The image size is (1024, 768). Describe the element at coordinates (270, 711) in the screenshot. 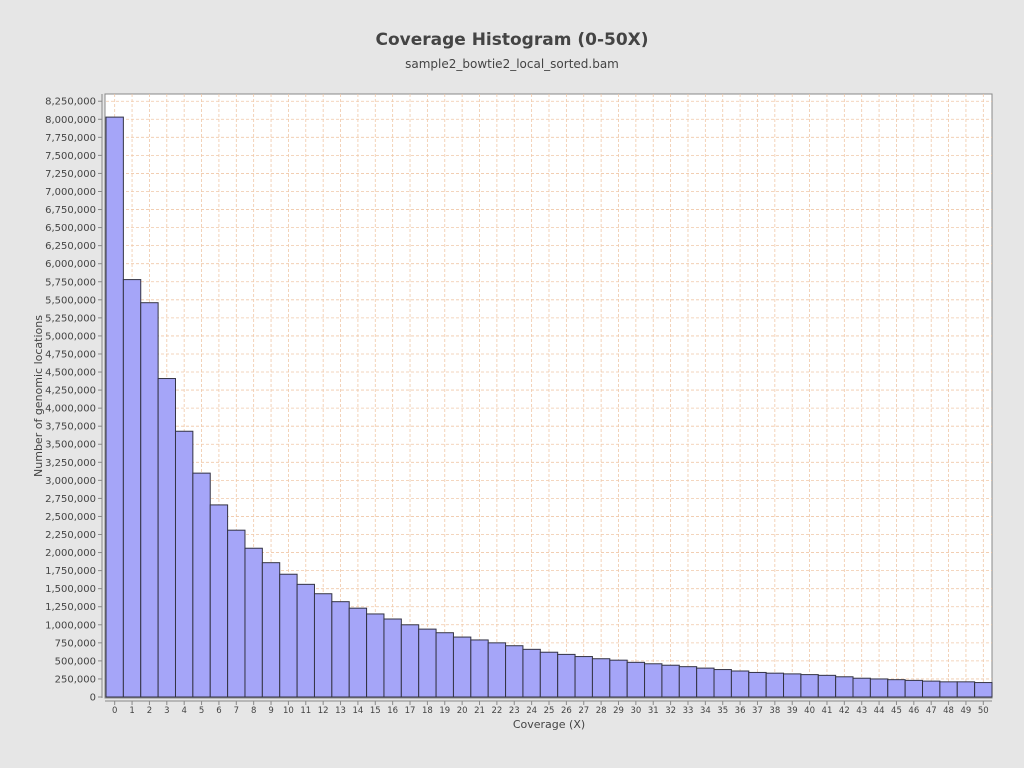

I see `x-tick-label: 9` at that location.